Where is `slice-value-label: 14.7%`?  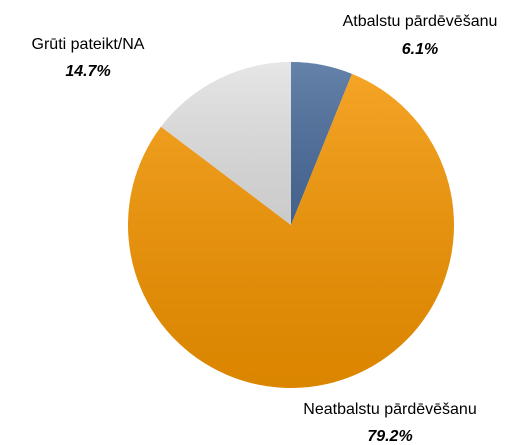
slice-value-label: 14.7% is located at coordinates (87, 71).